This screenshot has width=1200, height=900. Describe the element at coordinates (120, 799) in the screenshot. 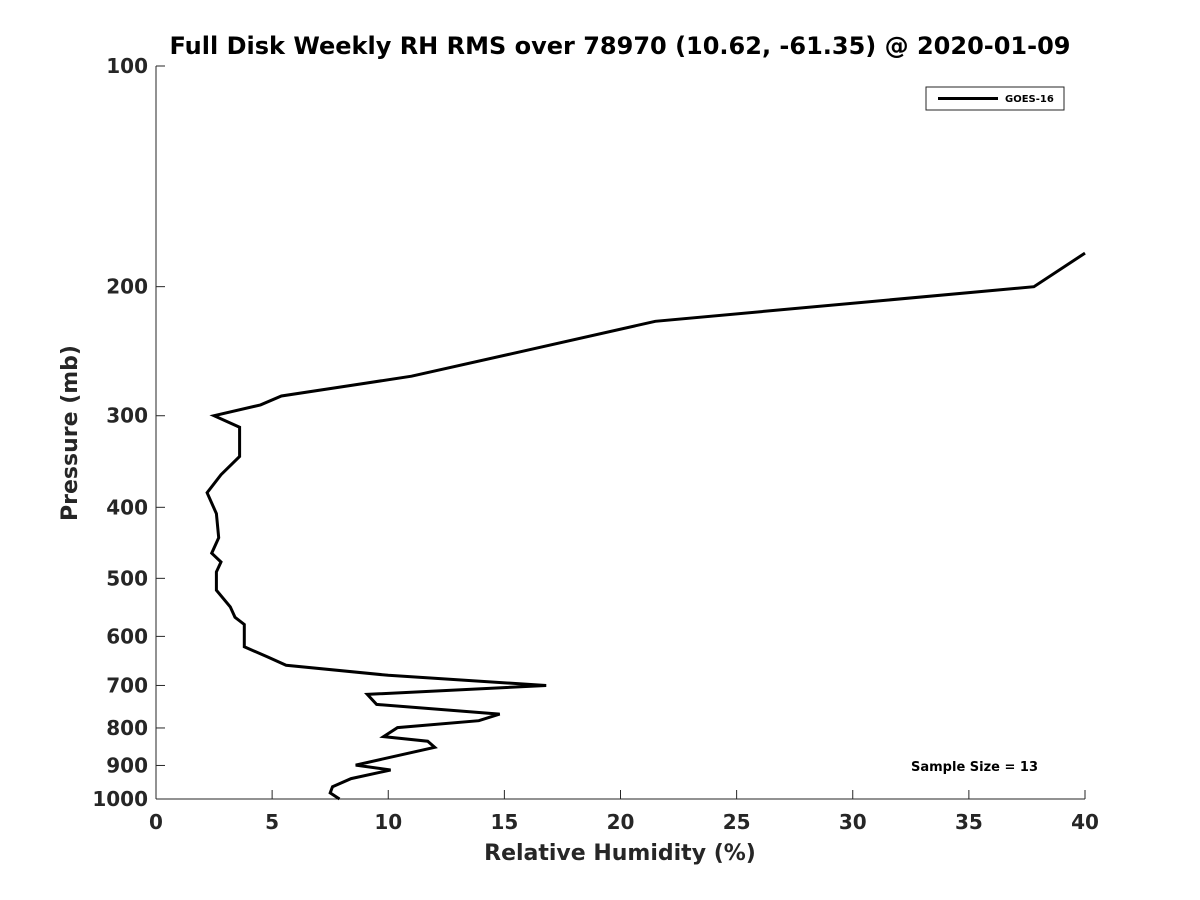

I see `y-tick-label-1000: 1000` at that location.